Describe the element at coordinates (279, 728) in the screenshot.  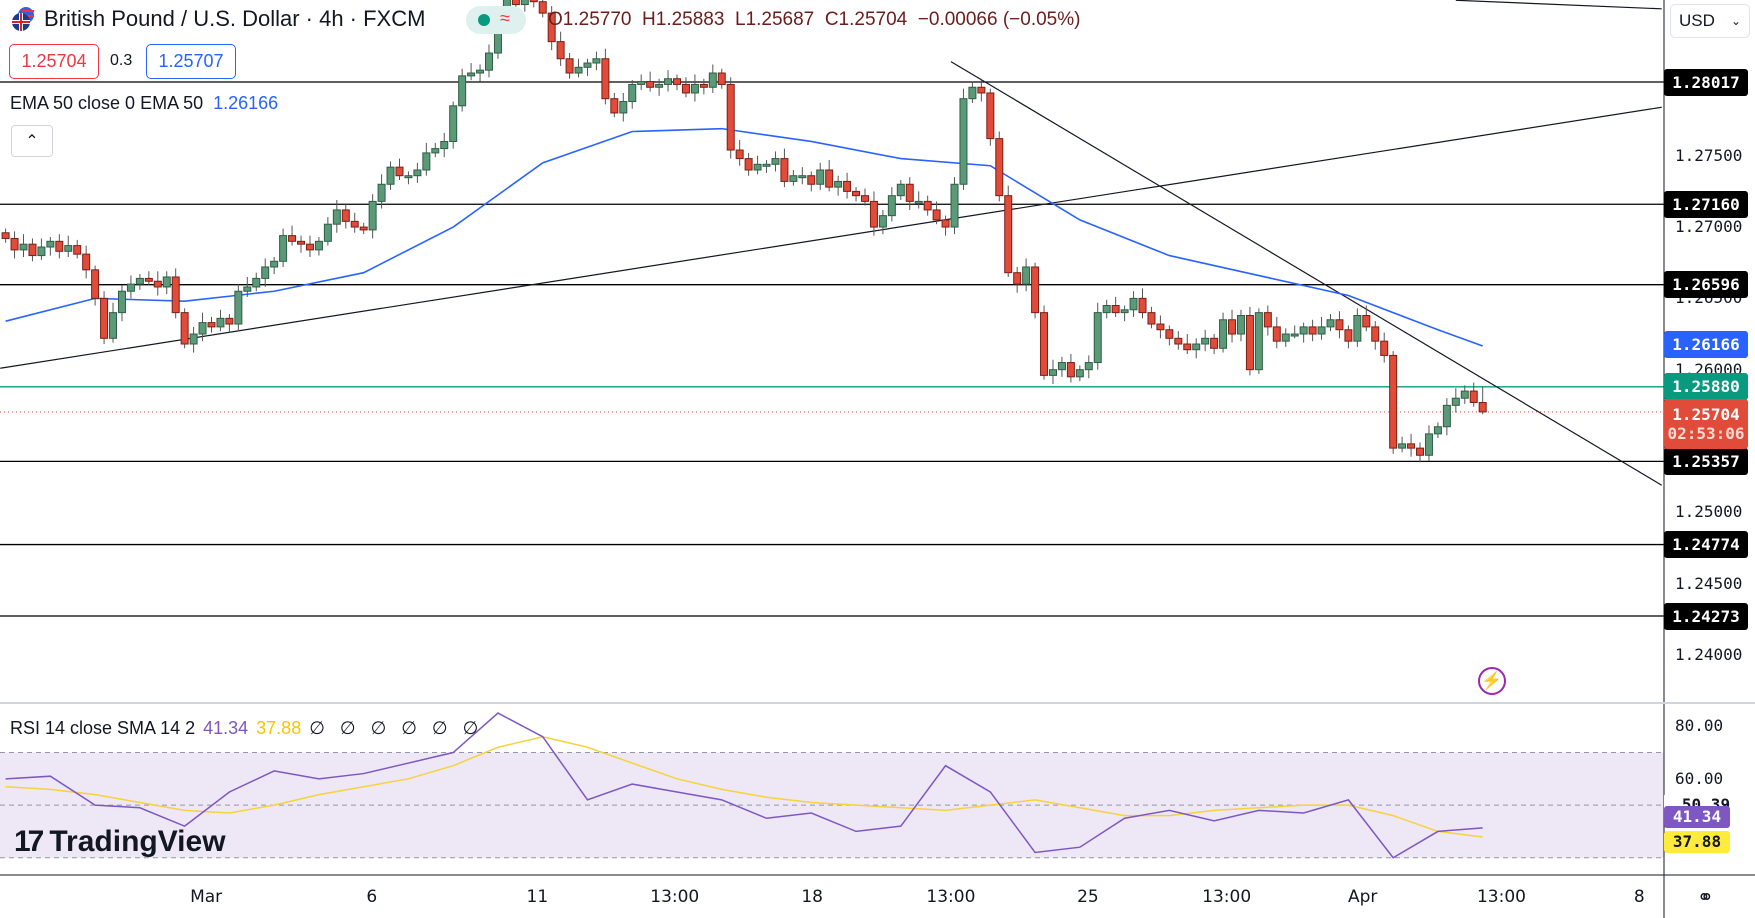
I see `rsi-sma-legend-value: 37.88` at that location.